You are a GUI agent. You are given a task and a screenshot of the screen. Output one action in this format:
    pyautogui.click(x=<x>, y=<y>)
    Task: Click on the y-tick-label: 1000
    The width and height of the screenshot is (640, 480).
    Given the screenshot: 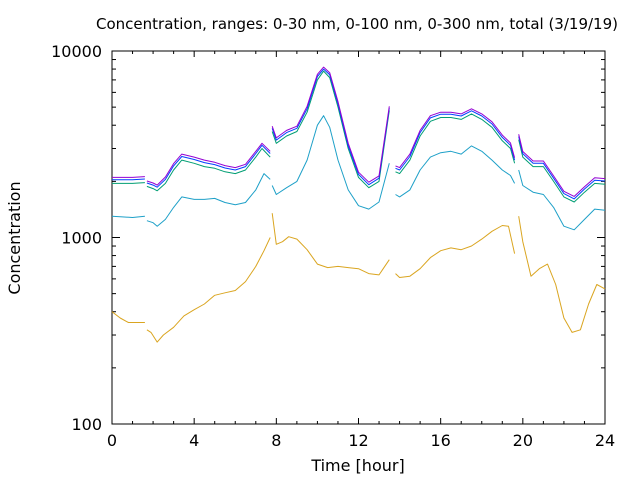 What is the action you would take?
    pyautogui.click(x=81, y=238)
    